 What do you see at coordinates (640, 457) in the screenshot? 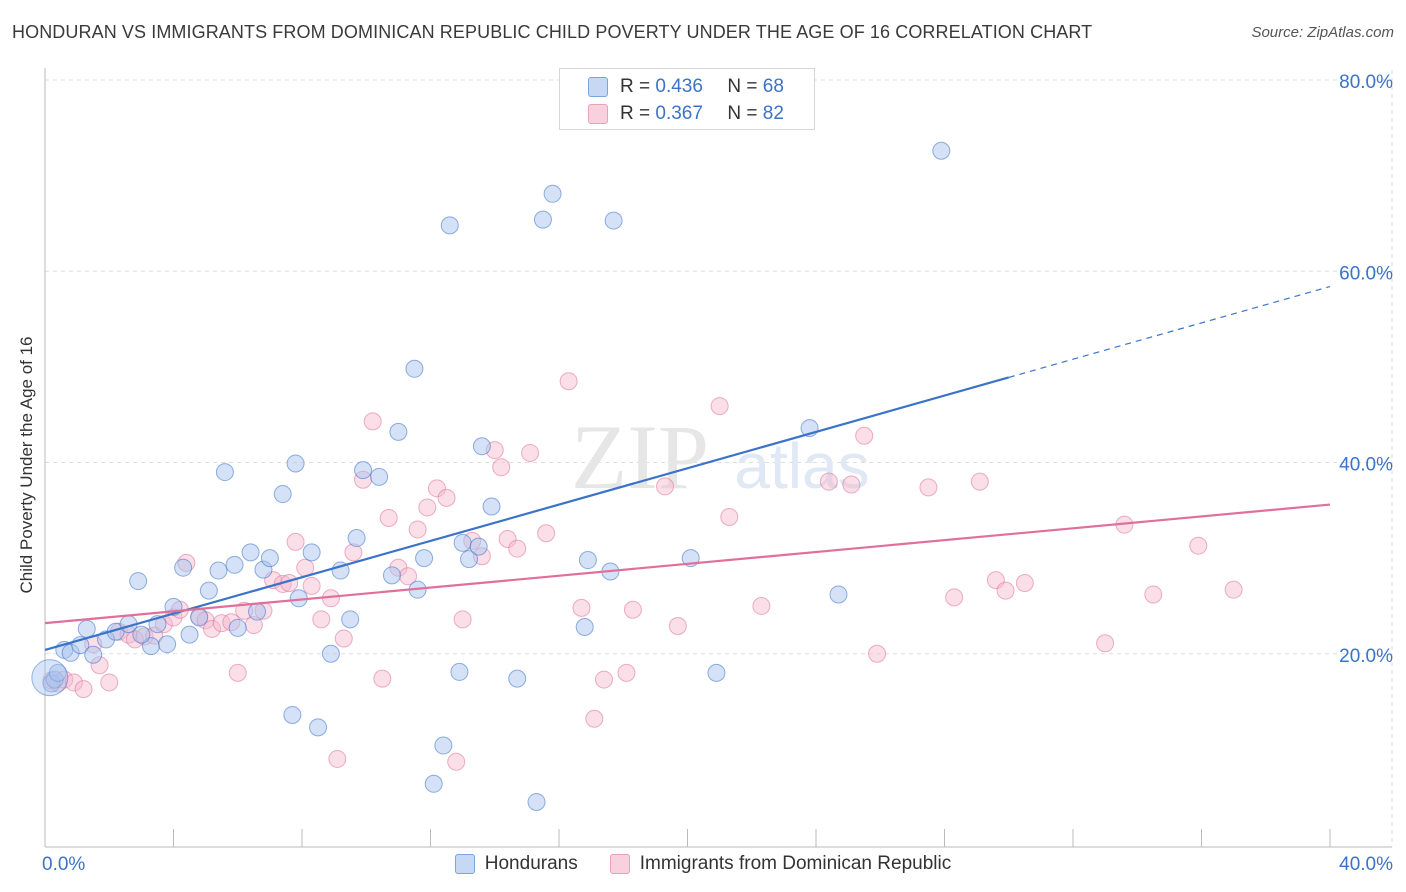
I see `watermark-zip: ZIP` at bounding box center [640, 457].